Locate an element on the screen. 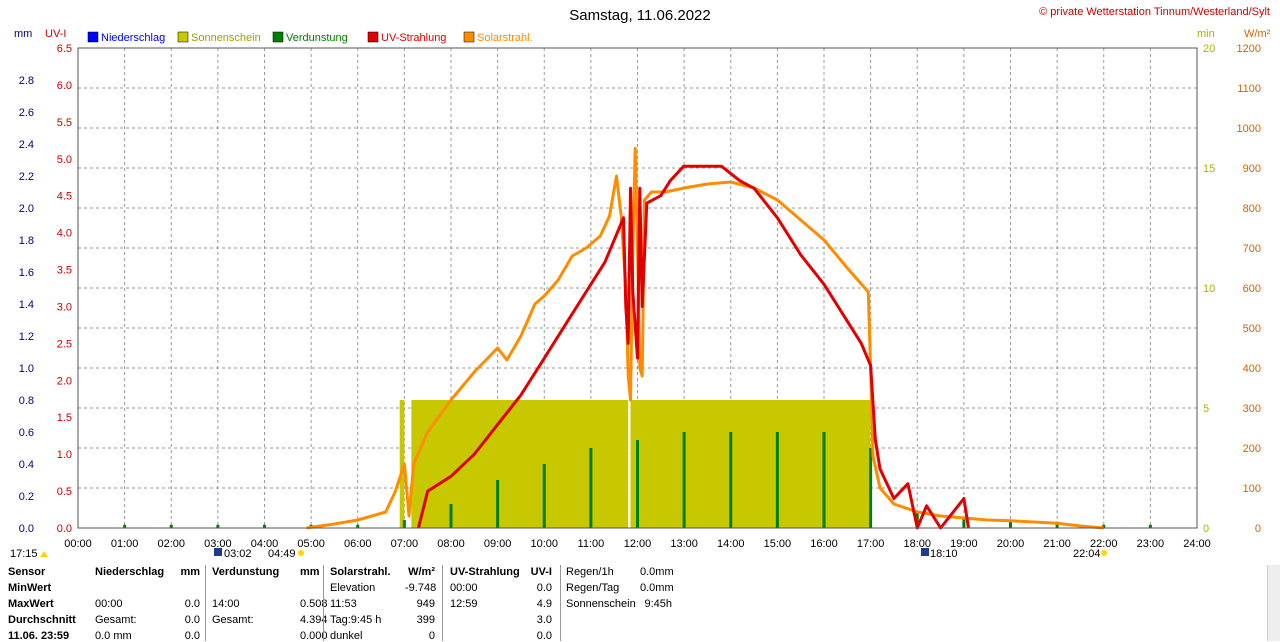  mm-tick-label: 2.8 is located at coordinates (26, 81).